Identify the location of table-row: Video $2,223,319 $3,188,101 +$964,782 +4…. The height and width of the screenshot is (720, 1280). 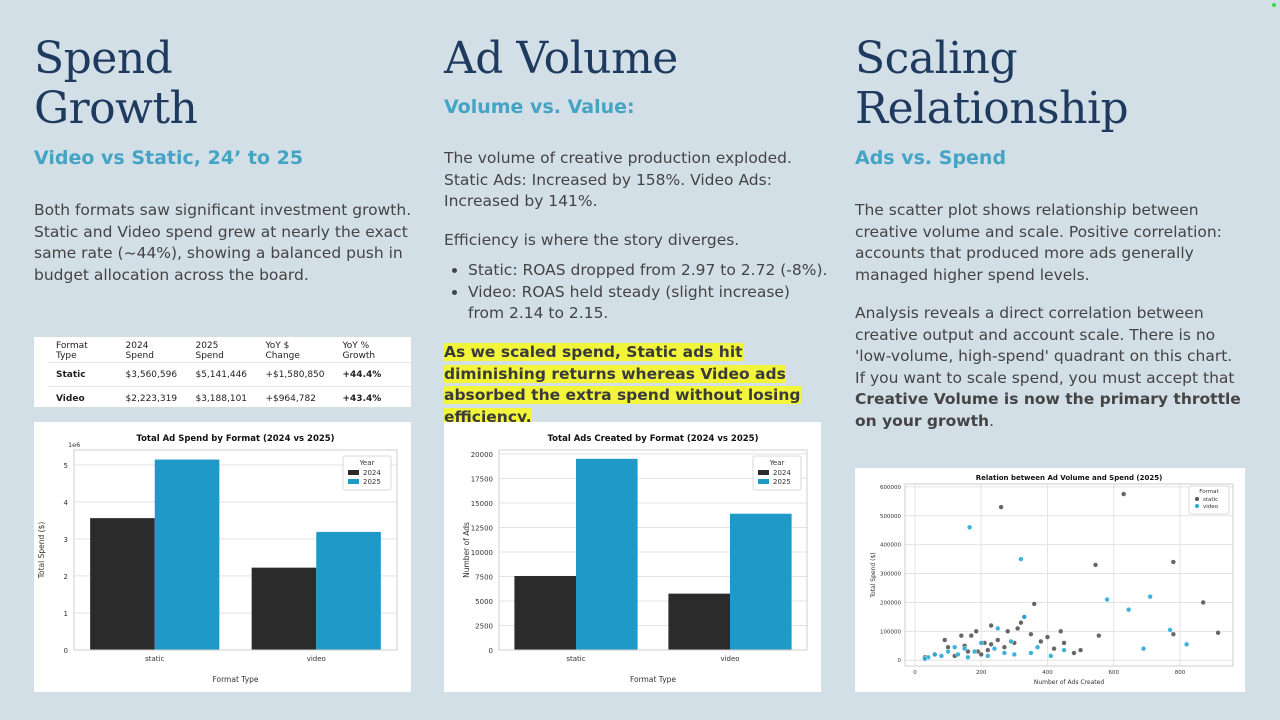
(229, 399).